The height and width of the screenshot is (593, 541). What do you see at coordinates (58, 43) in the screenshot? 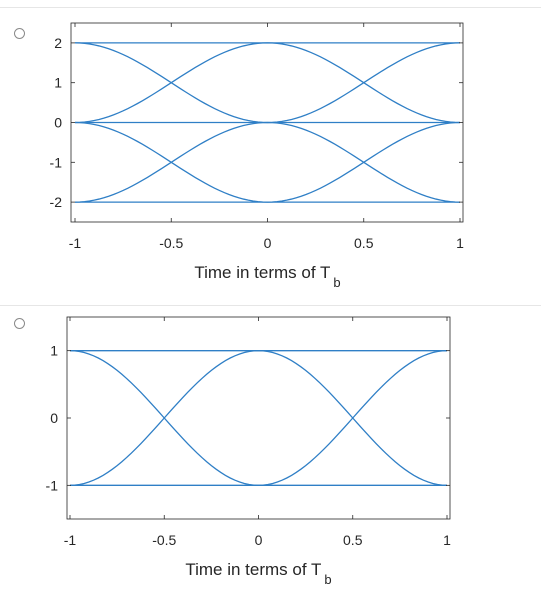
I see `y-tick-label: 2` at bounding box center [58, 43].